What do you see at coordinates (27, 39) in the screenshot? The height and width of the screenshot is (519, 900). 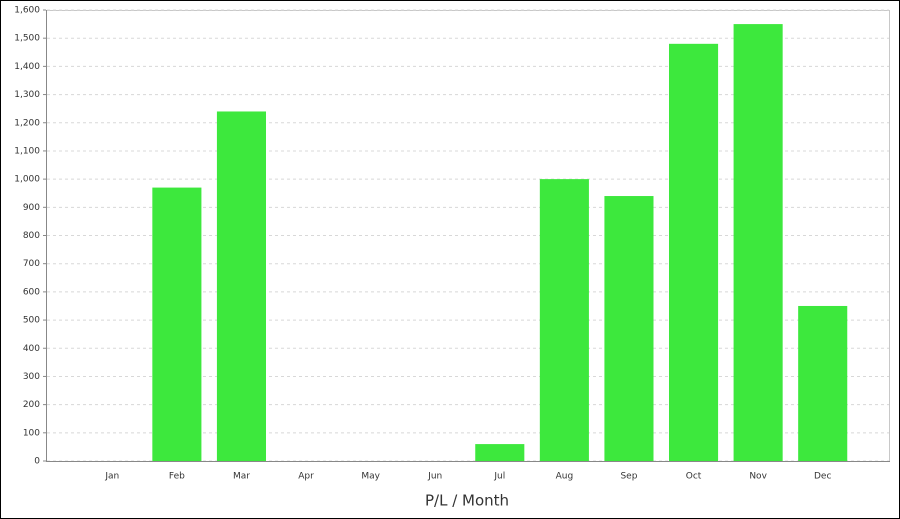 I see `y-tick-label: 1,500` at bounding box center [27, 39].